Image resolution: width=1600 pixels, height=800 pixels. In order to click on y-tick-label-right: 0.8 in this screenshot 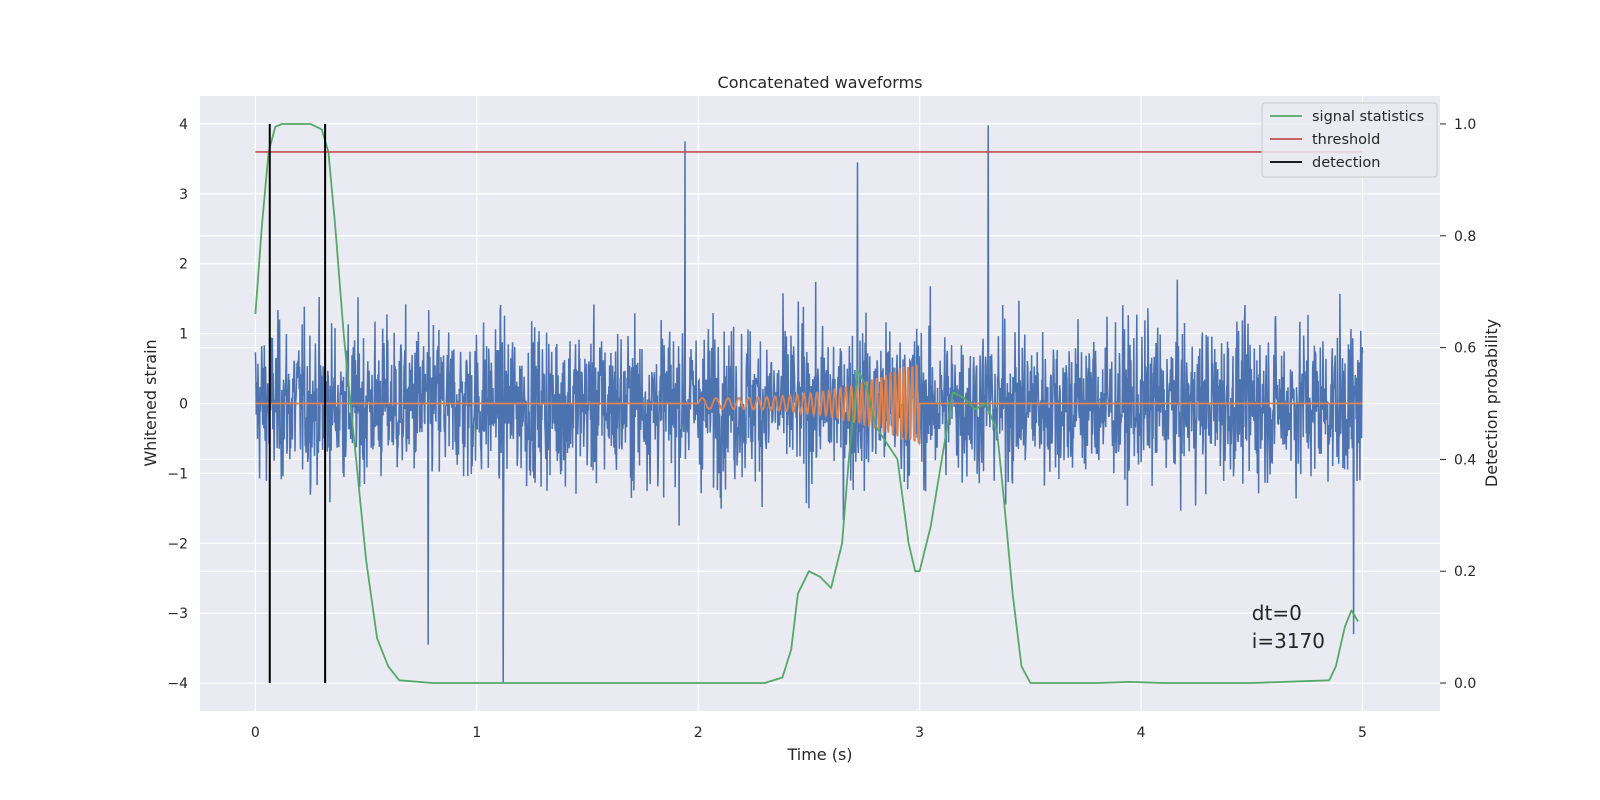, I will do `click(1465, 237)`.